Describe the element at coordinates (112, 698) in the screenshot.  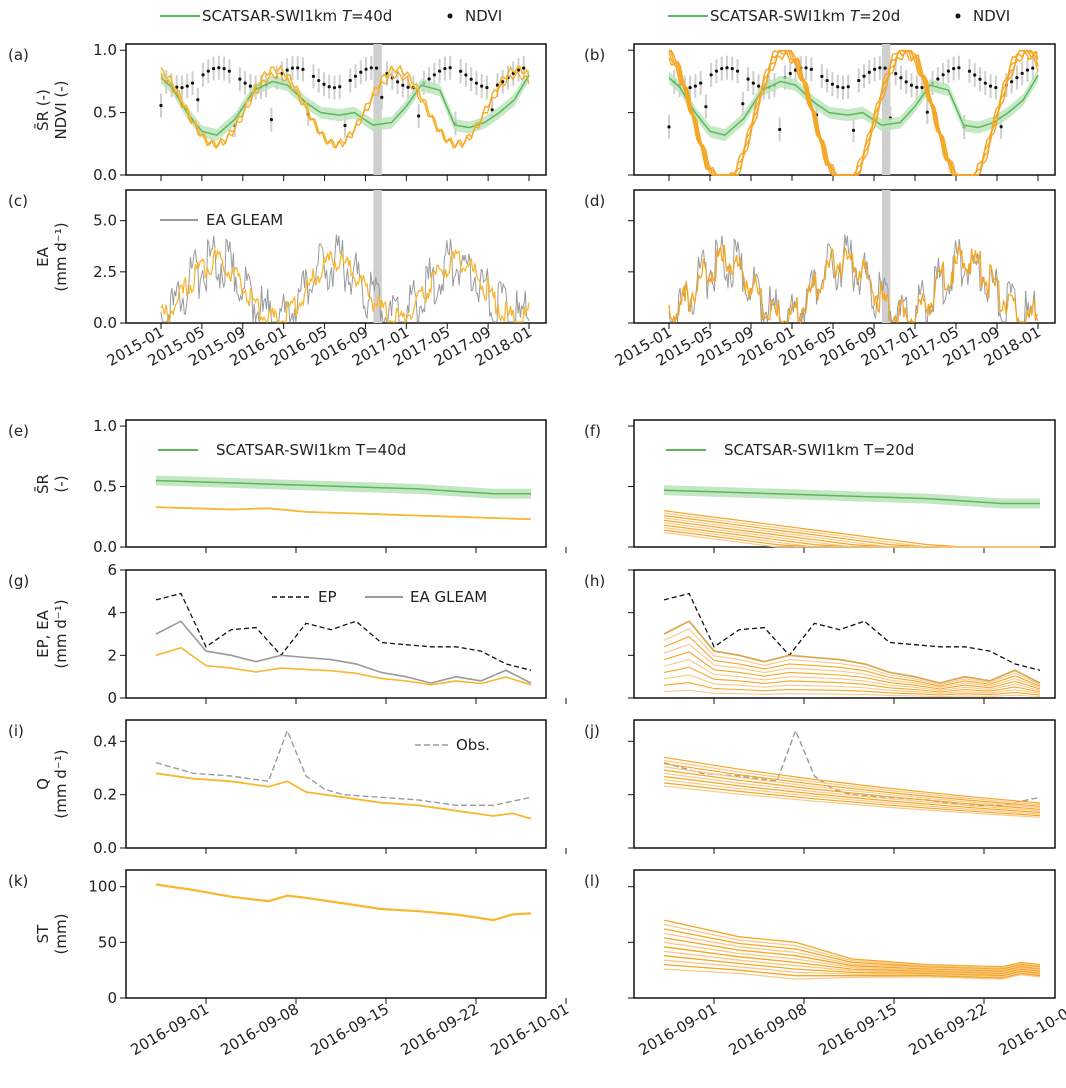
I see `g-y-tick-label: 0` at that location.